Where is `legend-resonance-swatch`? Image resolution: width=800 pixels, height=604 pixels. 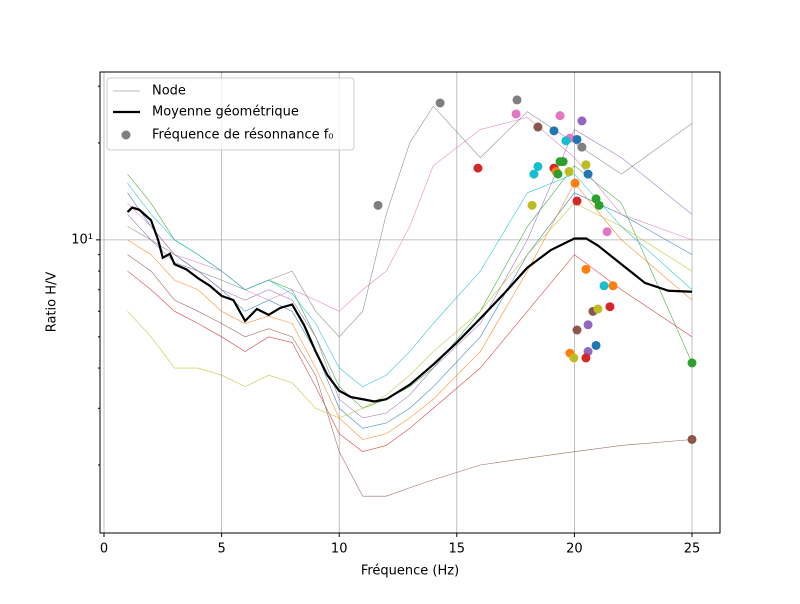 legend-resonance-swatch is located at coordinates (126, 135).